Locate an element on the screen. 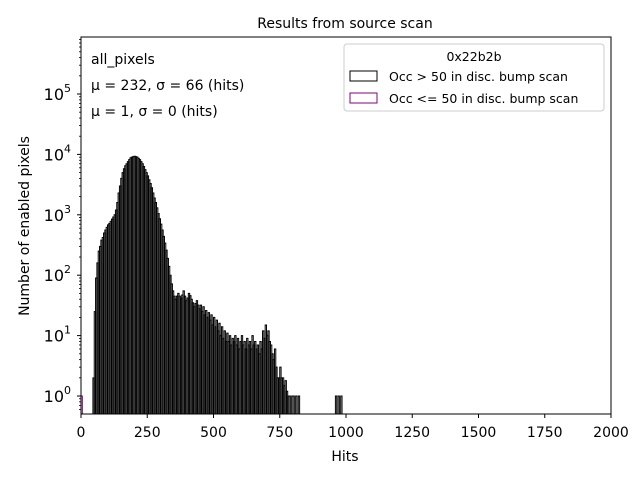 The width and height of the screenshot is (640, 480). y-axis-ticks: 10⁰ 10¹ 10² 10³ 10⁴ 10⁵ is located at coordinates (62, 244).